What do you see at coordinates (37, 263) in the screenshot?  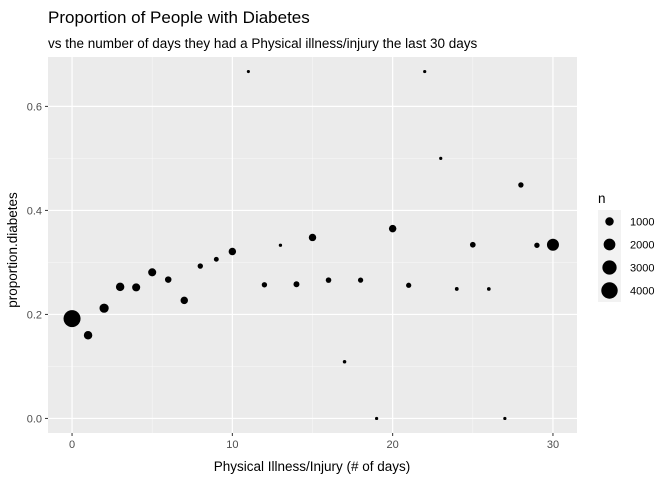 I see `y-axis-ticks: 0.0 0.2 0.4 0.6` at bounding box center [37, 263].